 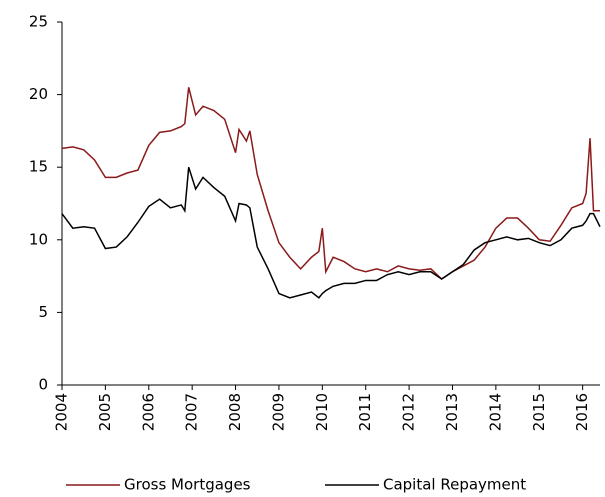 What do you see at coordinates (187, 485) in the screenshot?
I see `legend-label: Gross Mortgages` at bounding box center [187, 485].